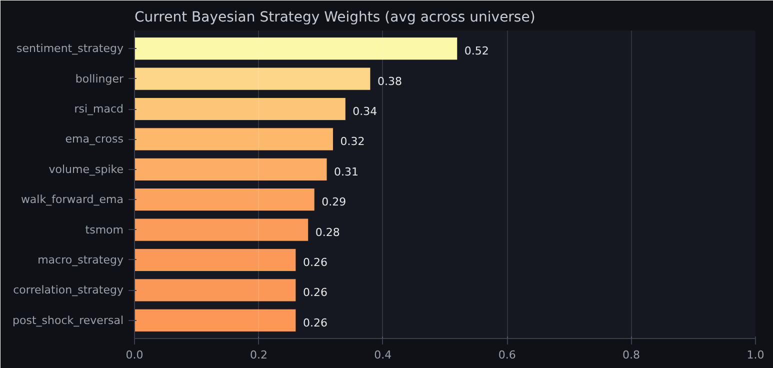  What do you see at coordinates (346, 171) in the screenshot?
I see `data-label: 0.31` at bounding box center [346, 171].